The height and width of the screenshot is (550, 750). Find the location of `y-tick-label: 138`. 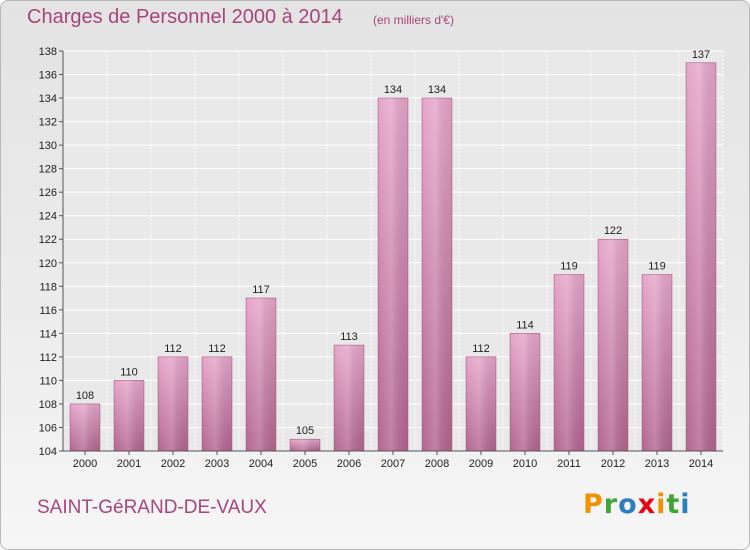

y-tick-label: 138 is located at coordinates (48, 52).